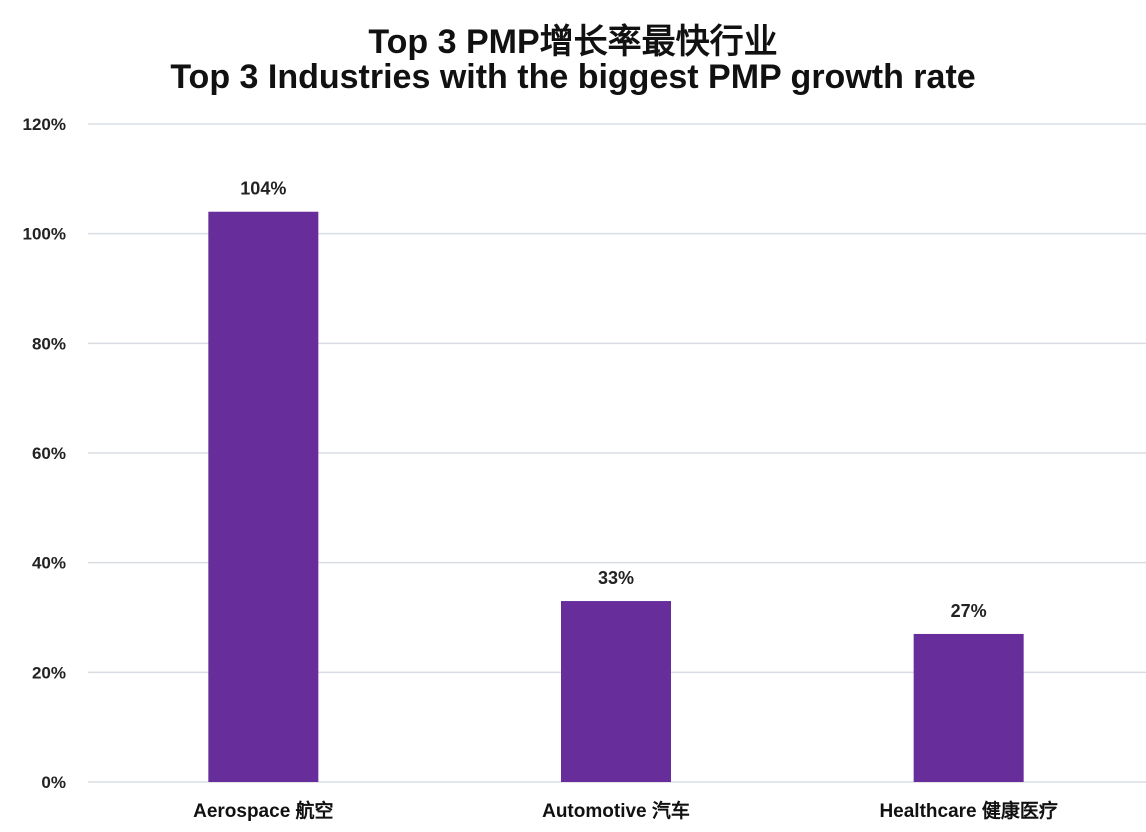 The height and width of the screenshot is (832, 1146). Describe the element at coordinates (616, 810) in the screenshot. I see `x-category-label: Automotive 汽车` at that location.